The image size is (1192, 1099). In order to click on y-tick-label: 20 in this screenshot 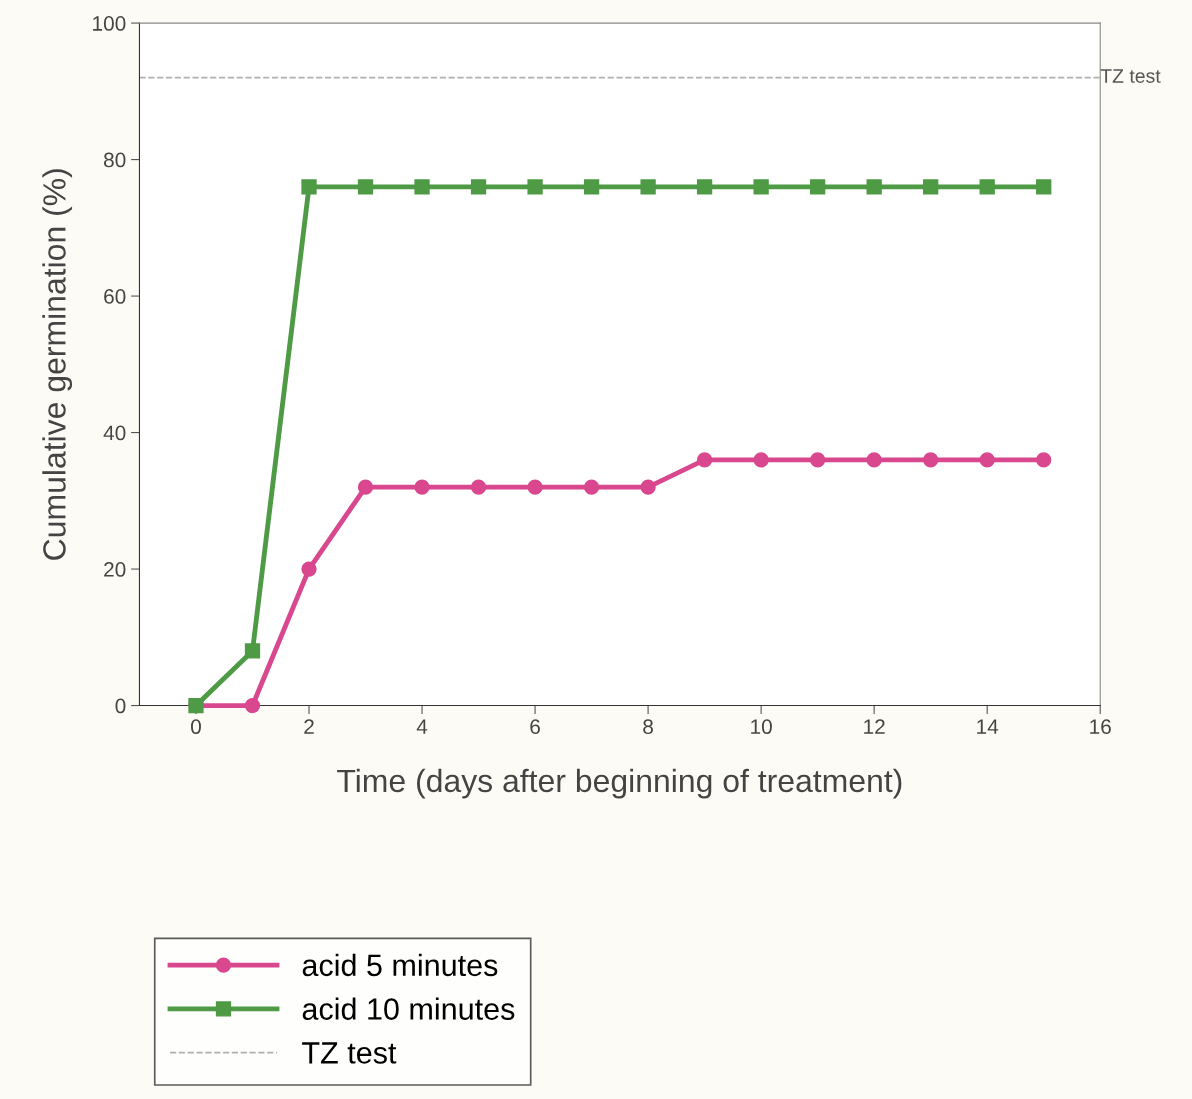, I will do `click(115, 569)`.